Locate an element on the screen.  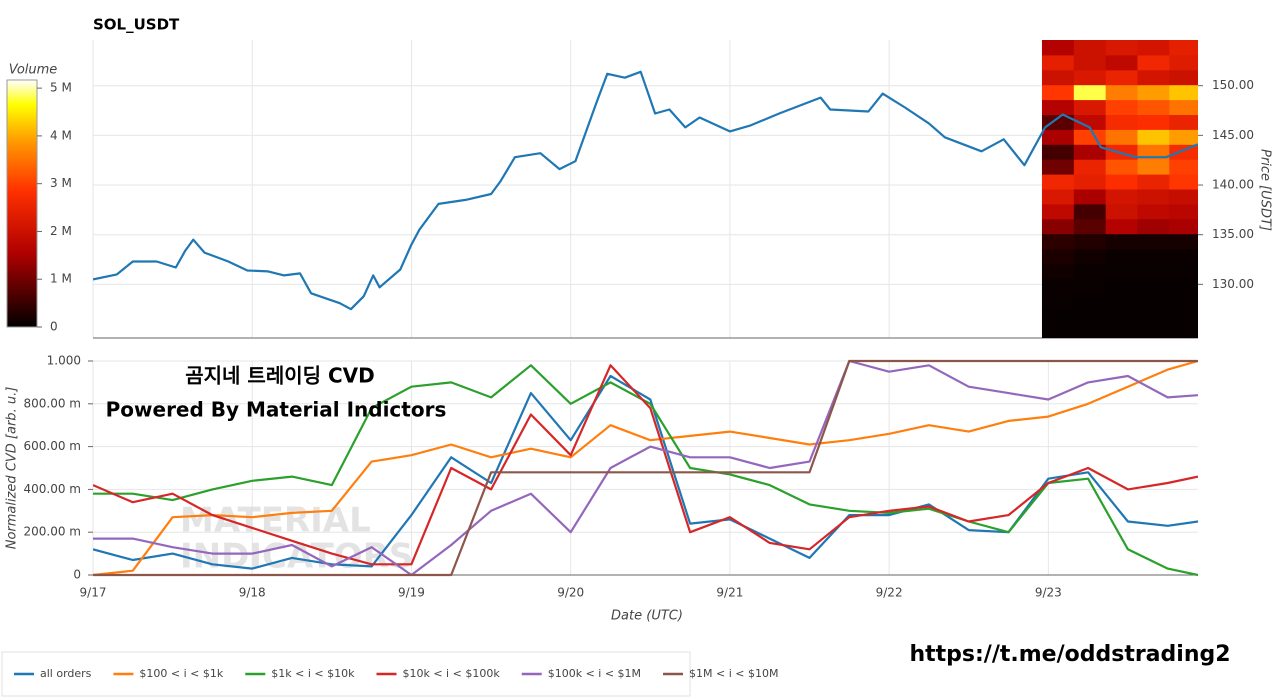
y-tick-label: 0 is located at coordinates (77, 575).